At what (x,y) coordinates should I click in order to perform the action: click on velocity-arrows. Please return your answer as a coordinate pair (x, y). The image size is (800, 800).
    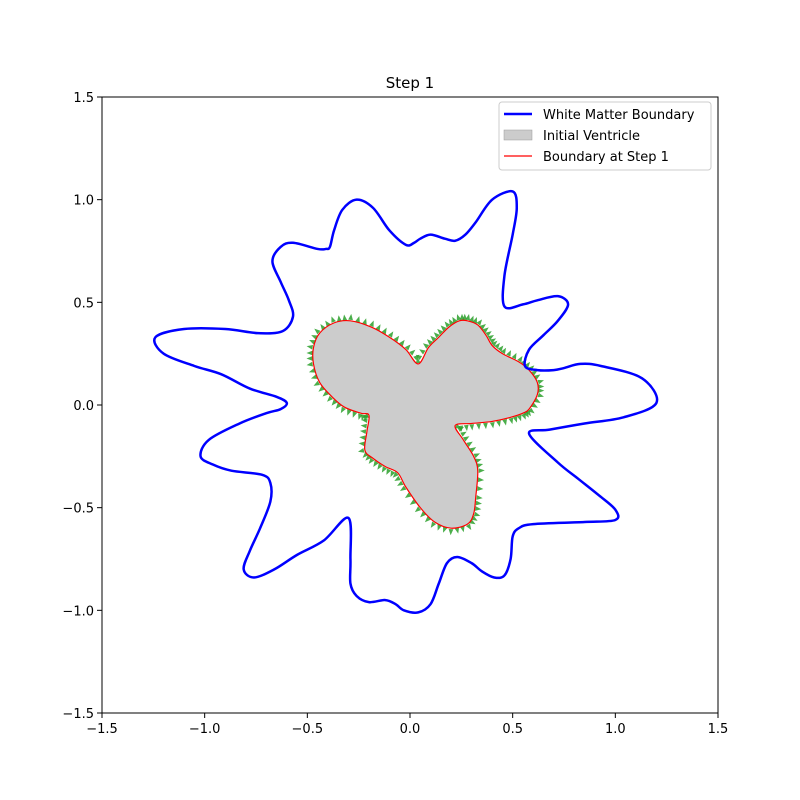
    Looking at the image, I should click on (425, 424).